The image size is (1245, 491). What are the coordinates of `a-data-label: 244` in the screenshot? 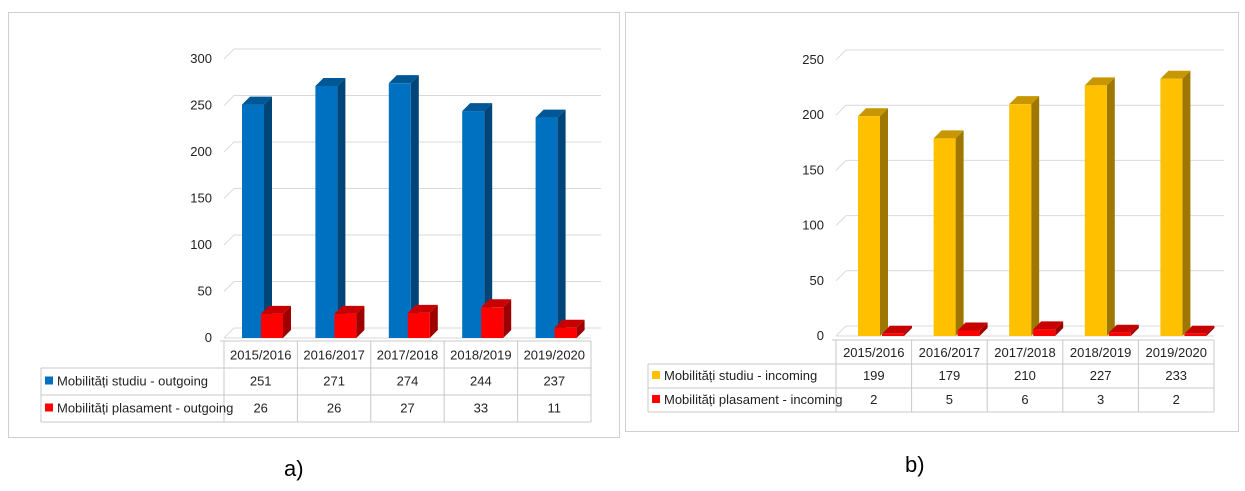 It's located at (481, 381).